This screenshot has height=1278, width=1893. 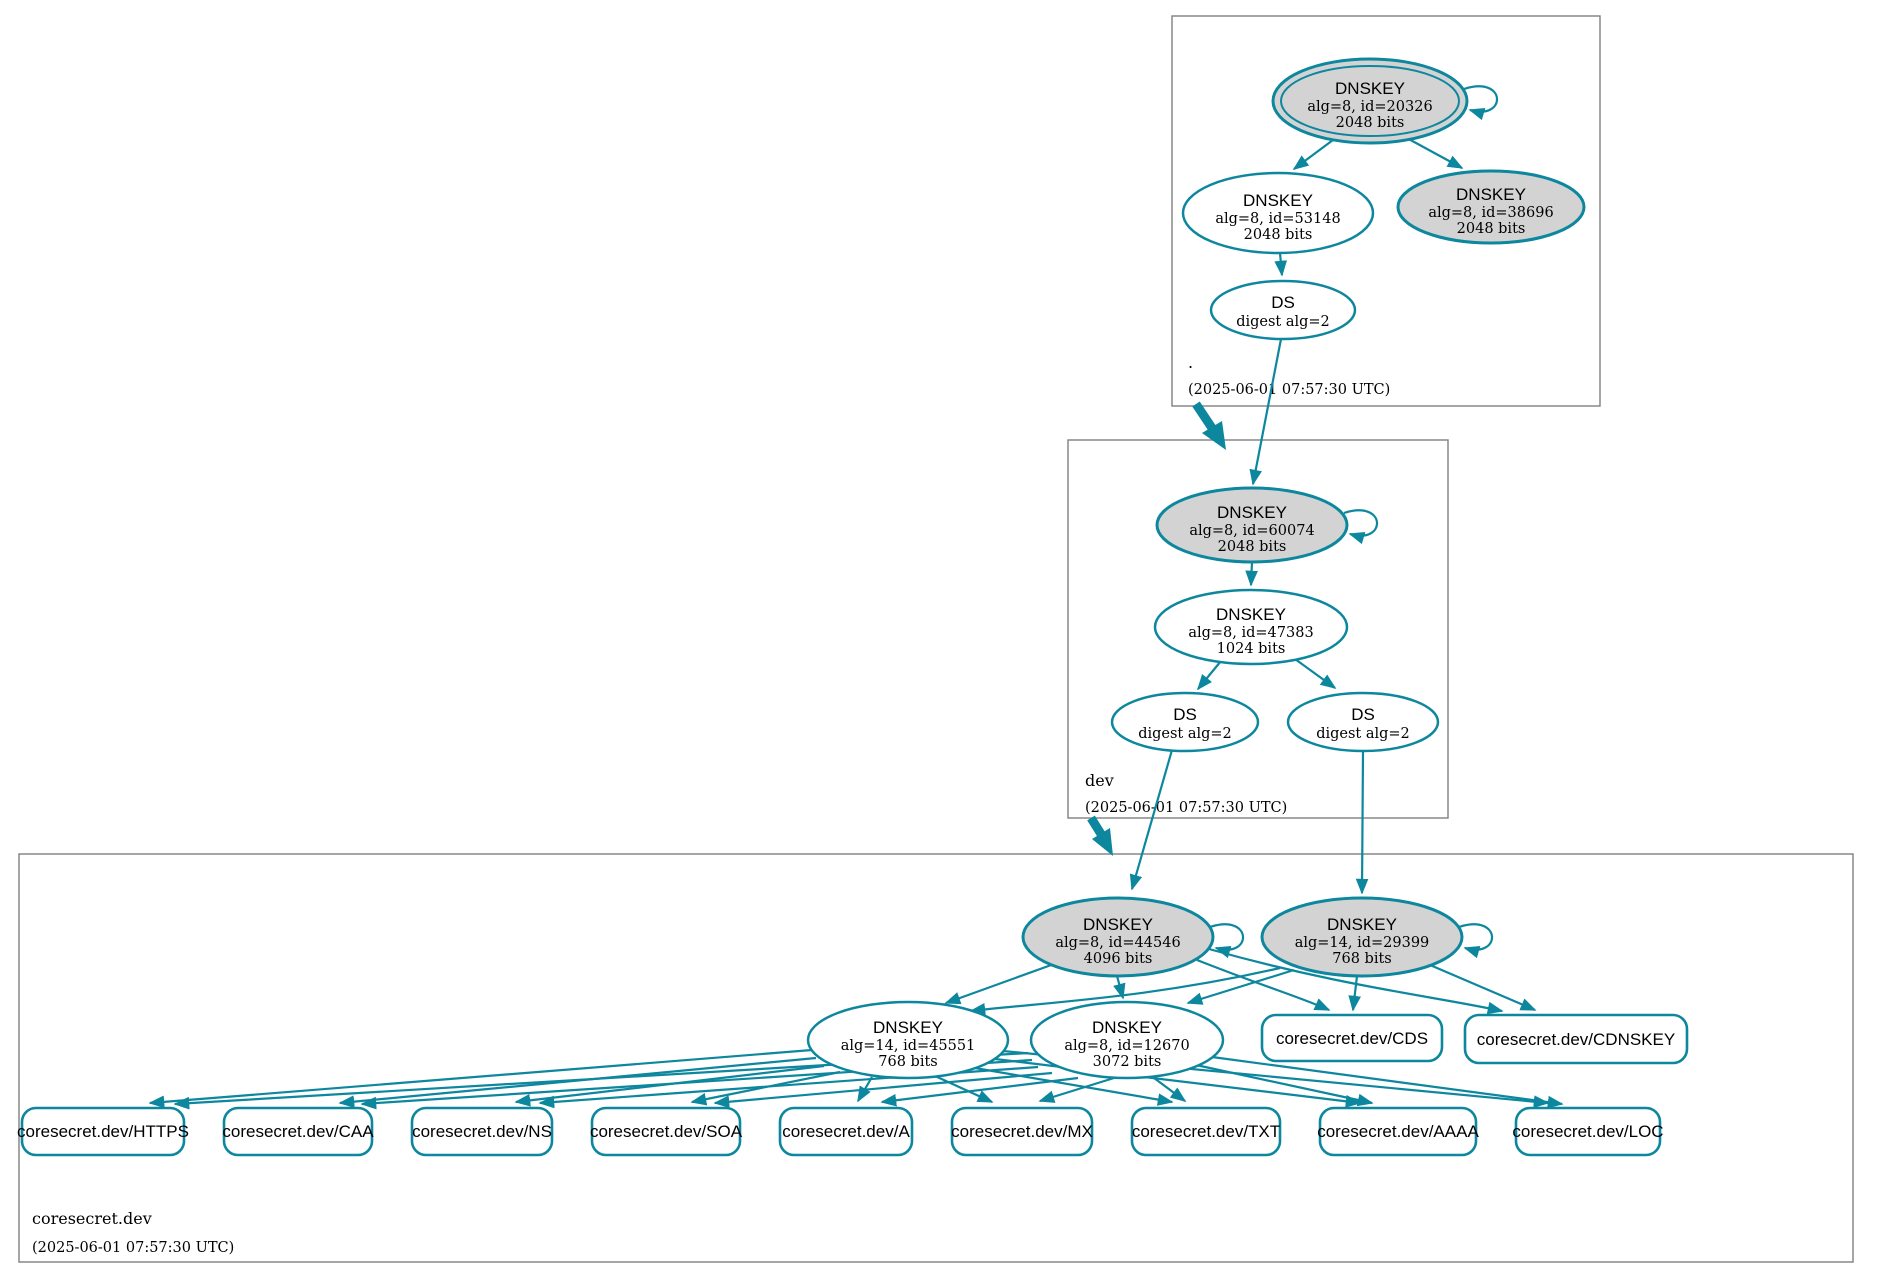 I want to click on node-dev-ds-left: DS digest alg=2, so click(x=1185, y=722).